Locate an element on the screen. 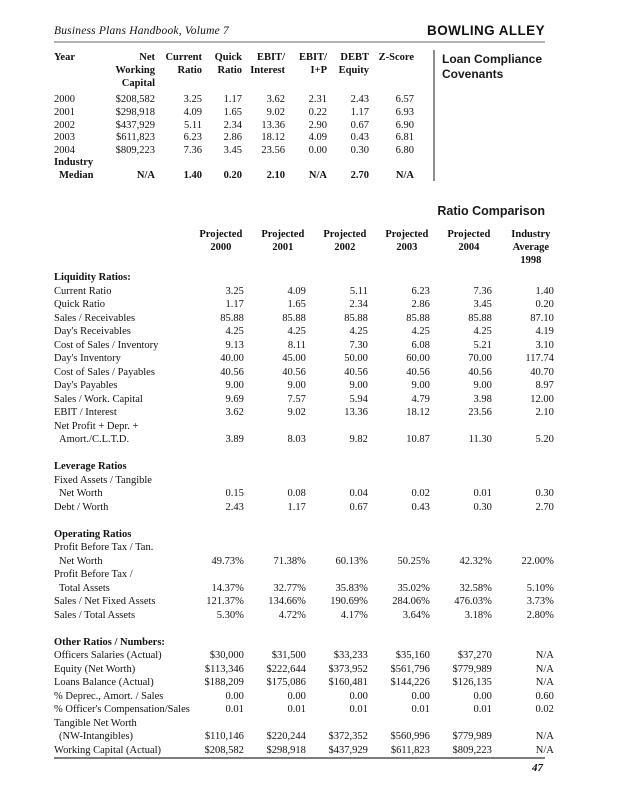 The image size is (617, 800). ratio-cell-value: 40.56 is located at coordinates (480, 372).